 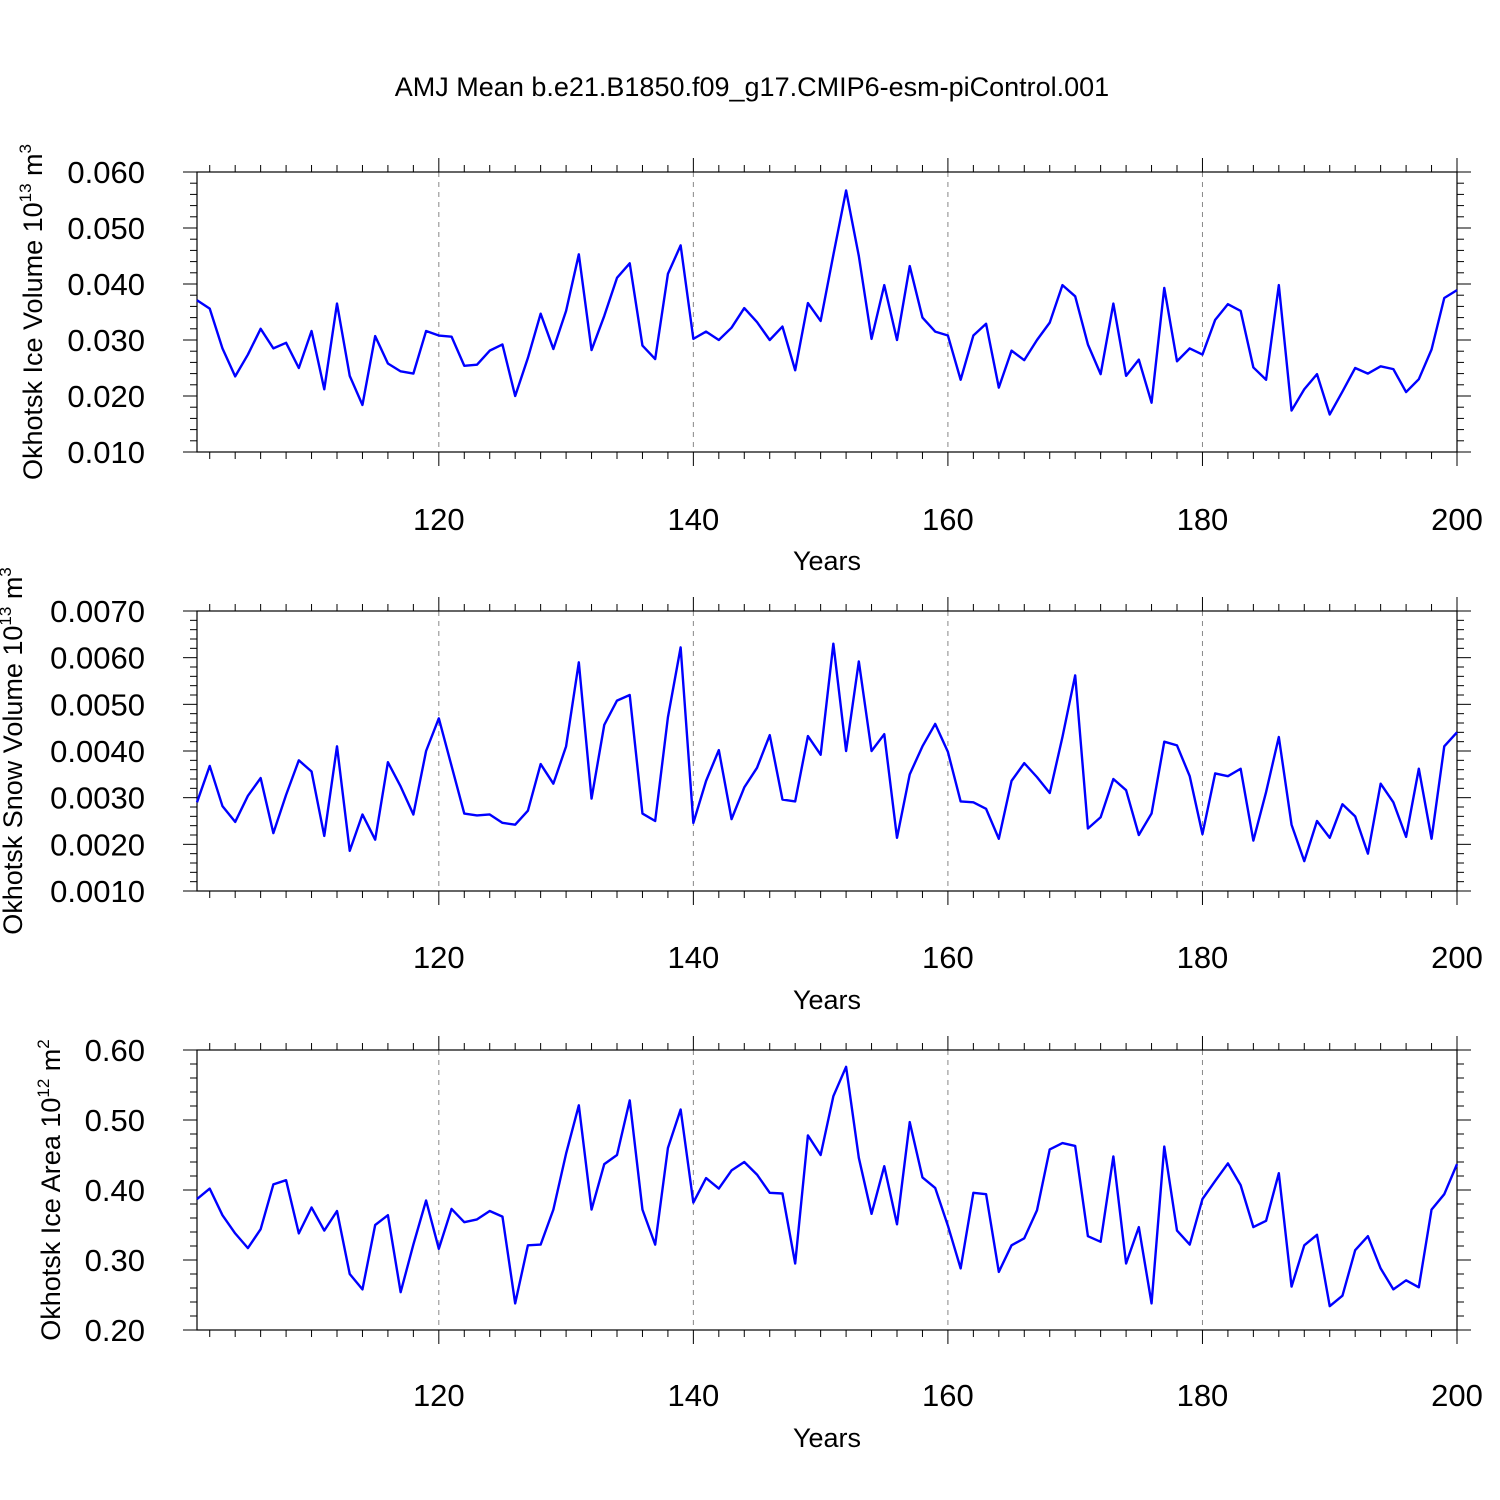 What do you see at coordinates (115, 1330) in the screenshot?
I see `y-tick-label: 0.20` at bounding box center [115, 1330].